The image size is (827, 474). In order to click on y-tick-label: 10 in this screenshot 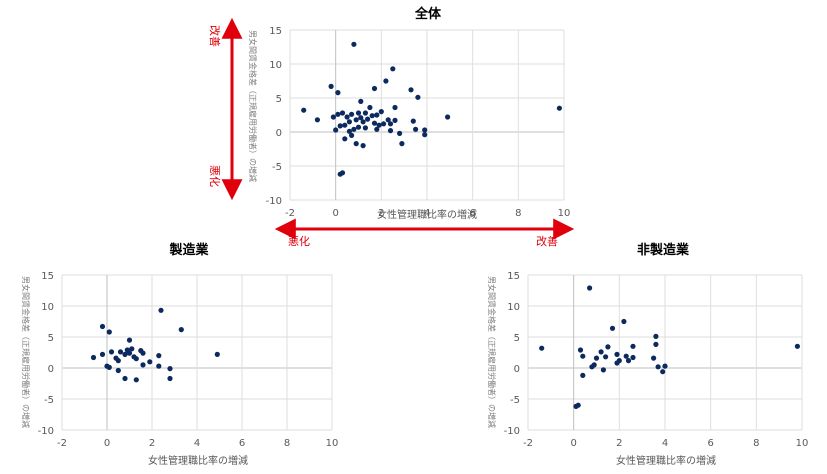, I will do `click(513, 307)`.